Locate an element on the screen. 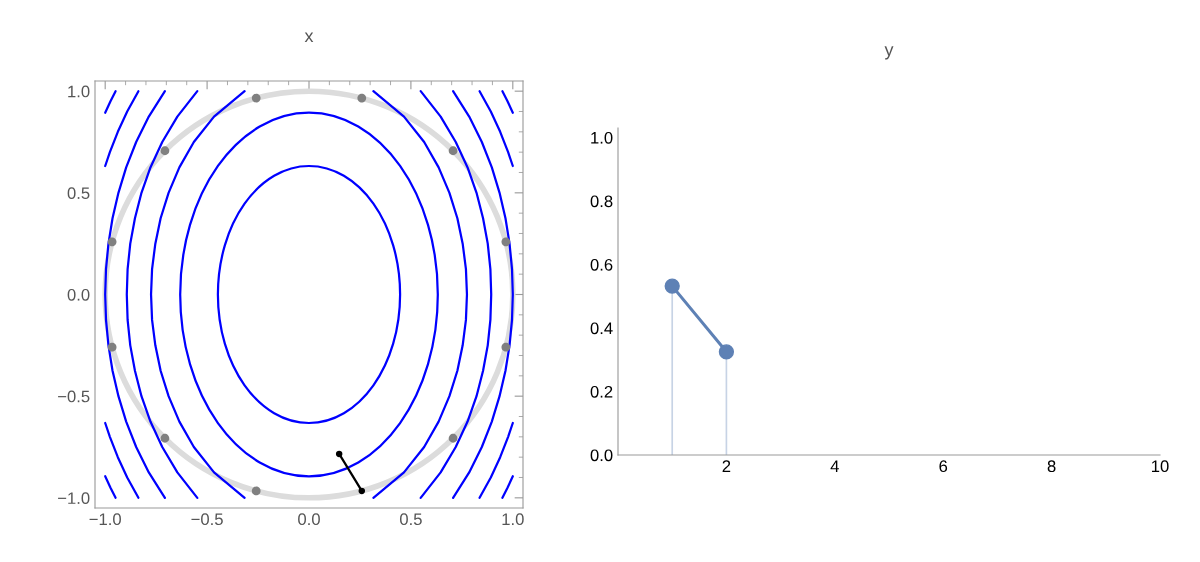 Image resolution: width=1200 pixels, height=562 pixels. x-tick-label: 10 is located at coordinates (1160, 466).